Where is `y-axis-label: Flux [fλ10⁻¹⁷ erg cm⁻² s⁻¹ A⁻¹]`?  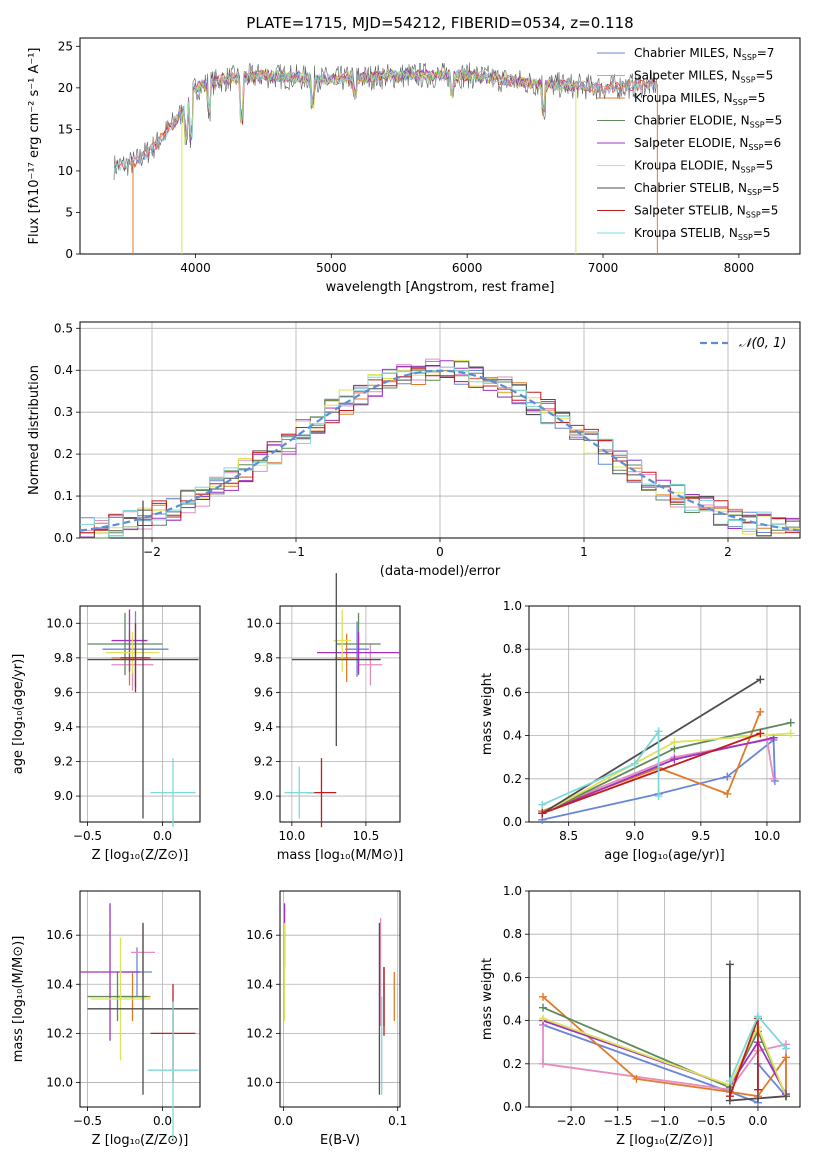 y-axis-label: Flux [fλ10⁻¹⁷ erg cm⁻² s⁻¹ A⁻¹] is located at coordinates (34, 146).